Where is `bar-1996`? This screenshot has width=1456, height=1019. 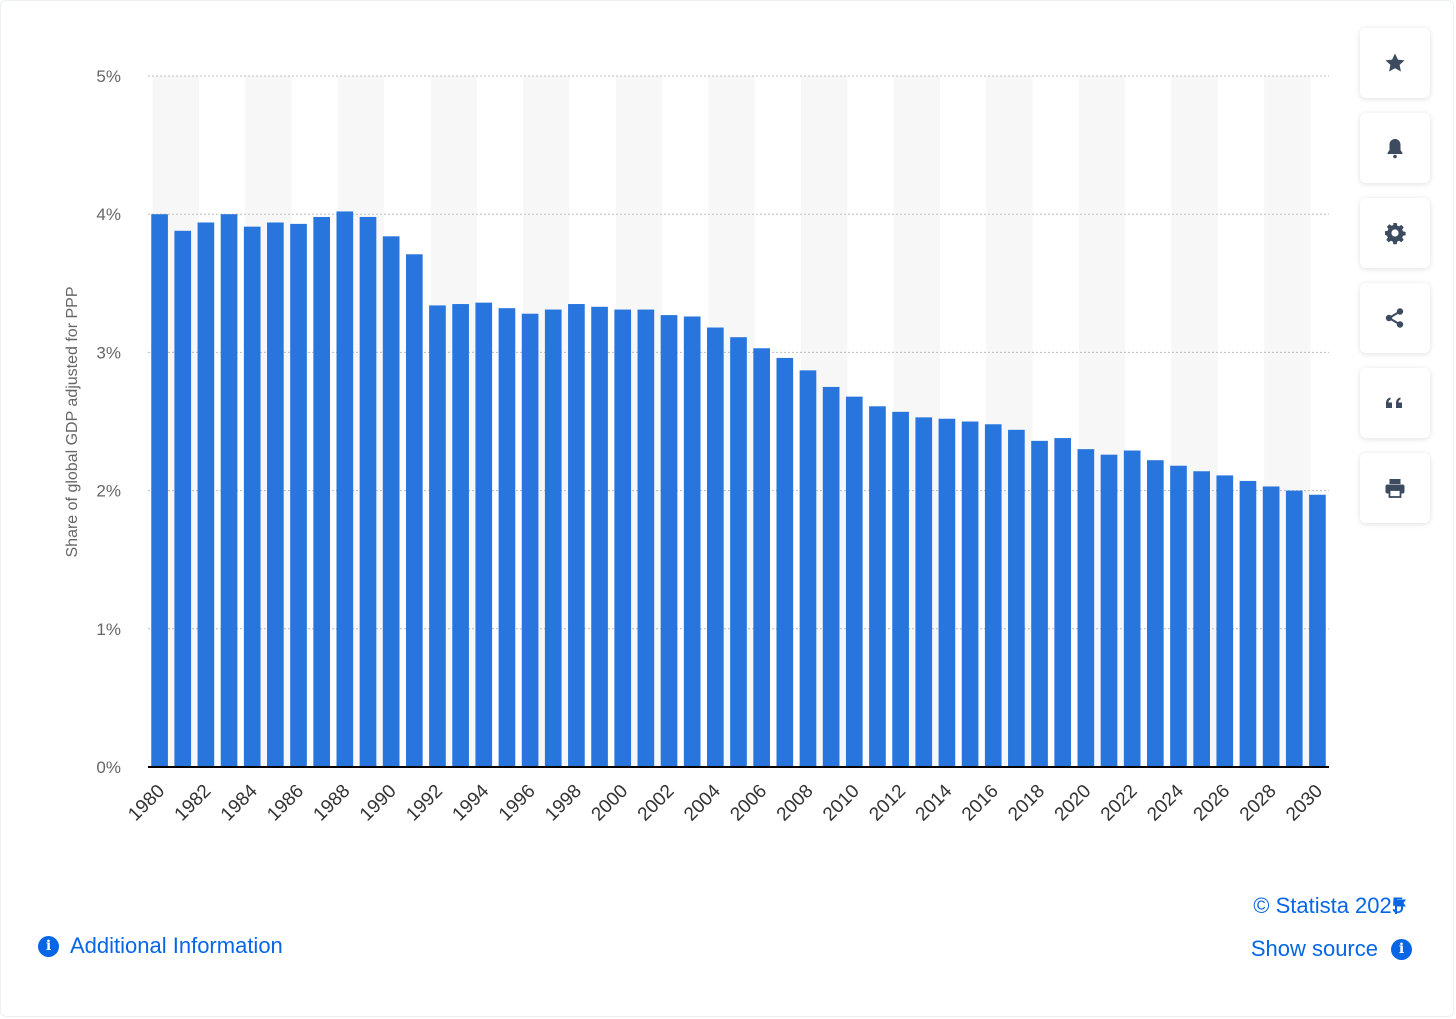 bar-1996 is located at coordinates (530, 540).